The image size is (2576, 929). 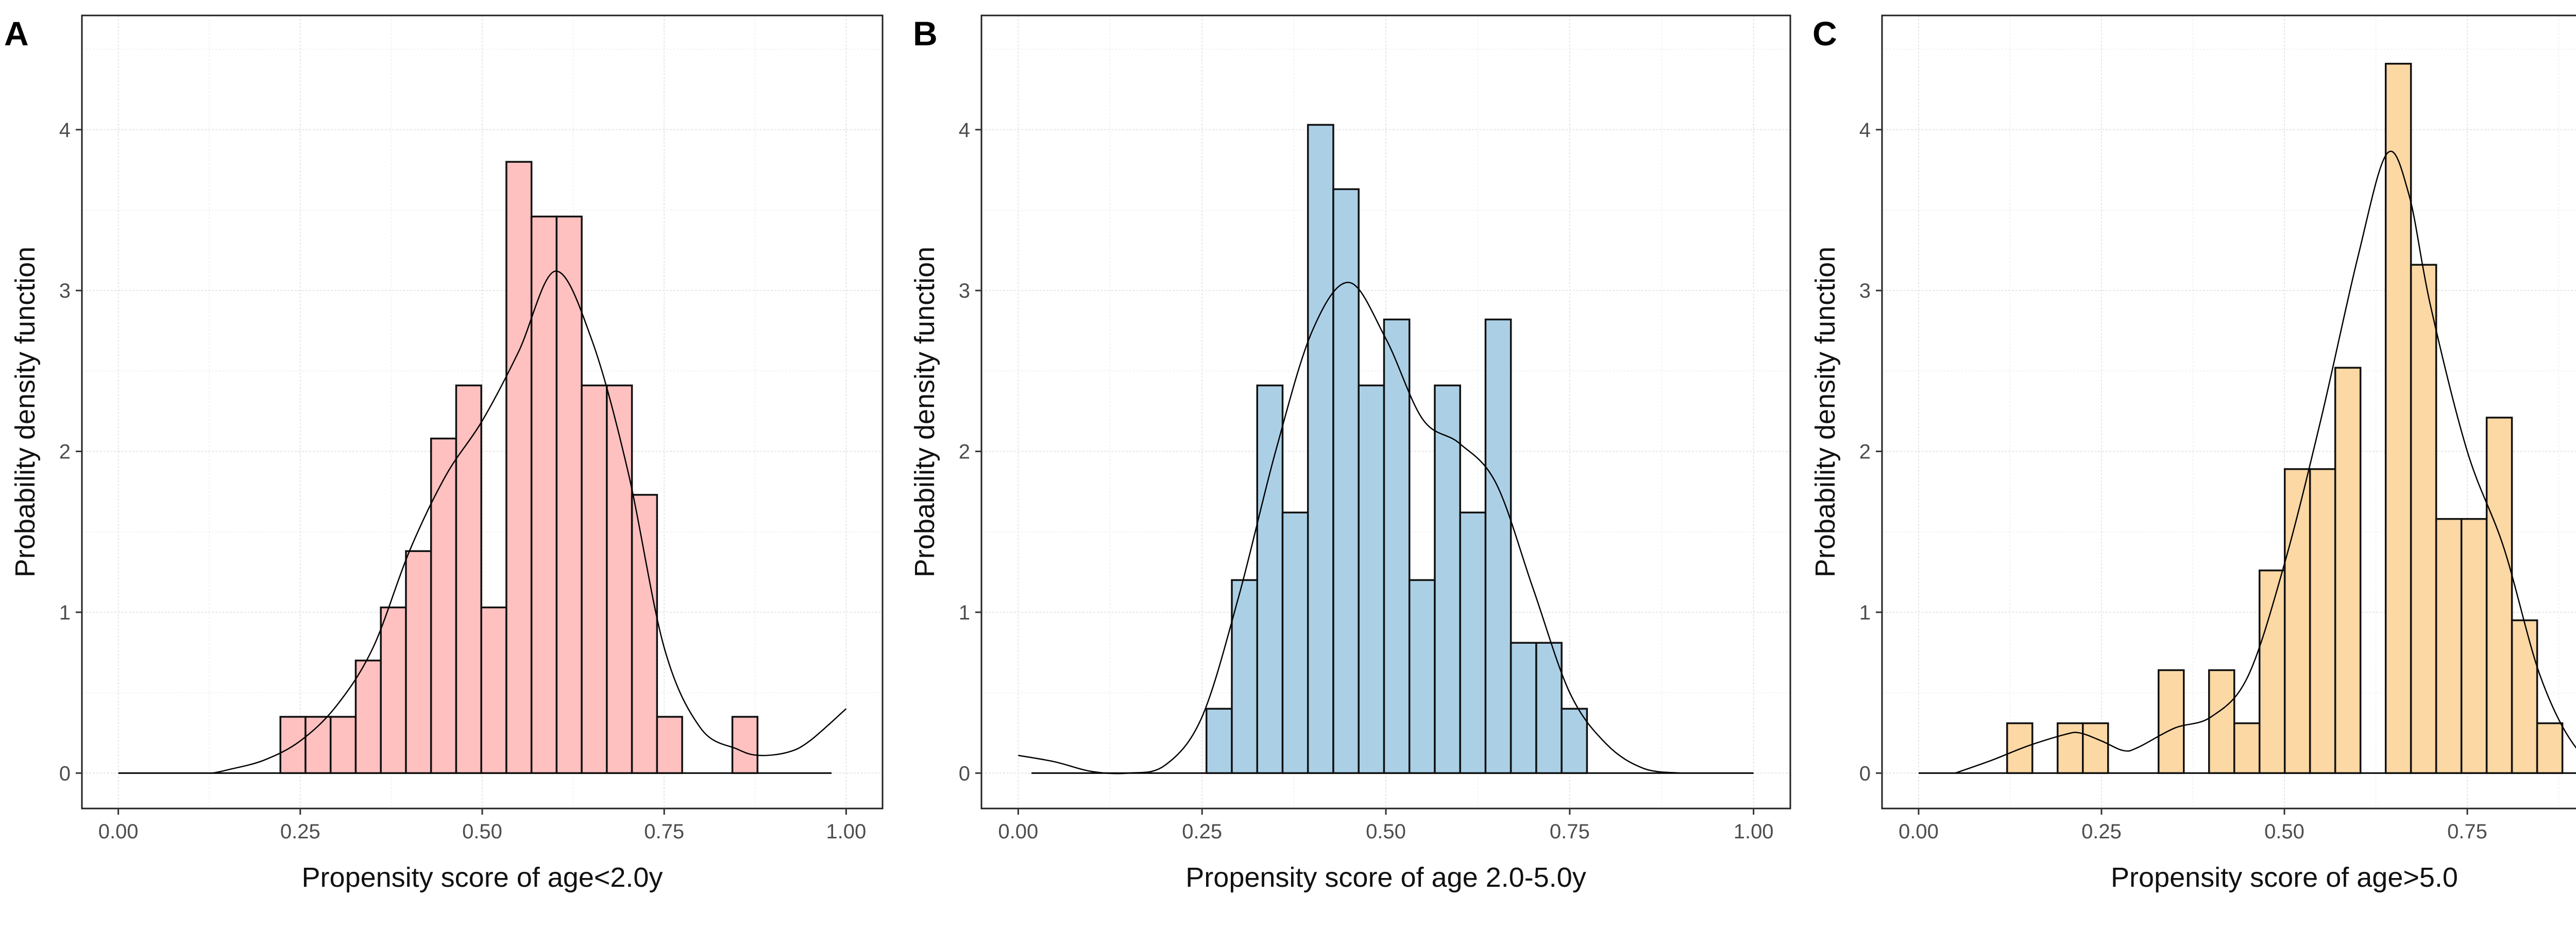 What do you see at coordinates (1385, 877) in the screenshot?
I see `x-axis-title: Propensity score of age 2.0-5.0y` at bounding box center [1385, 877].